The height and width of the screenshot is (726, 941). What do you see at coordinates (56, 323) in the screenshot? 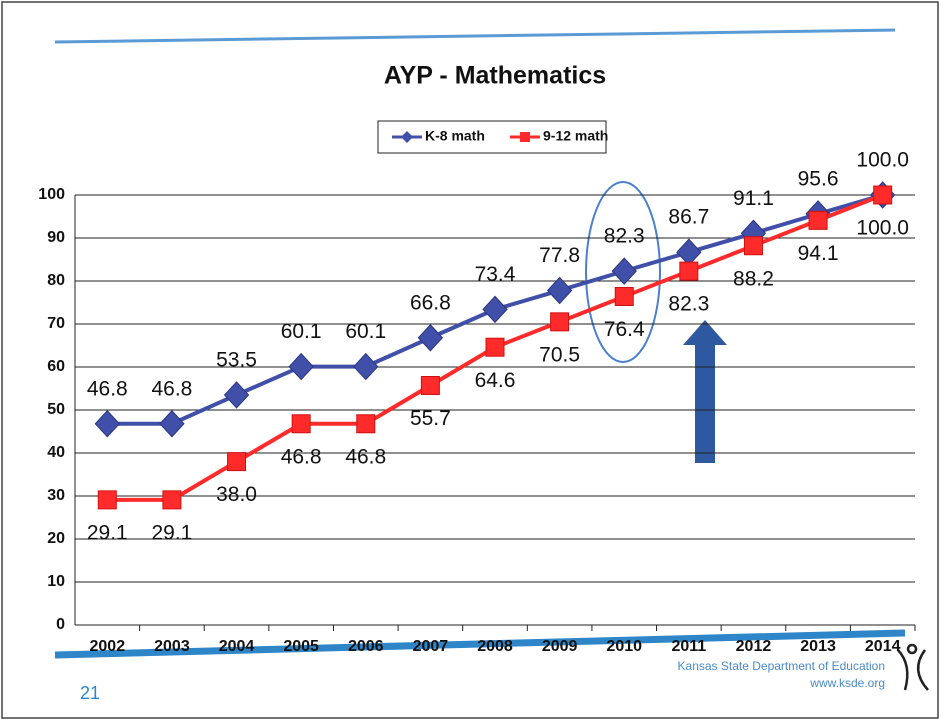
I see `y-tick-label: 70` at bounding box center [56, 323].